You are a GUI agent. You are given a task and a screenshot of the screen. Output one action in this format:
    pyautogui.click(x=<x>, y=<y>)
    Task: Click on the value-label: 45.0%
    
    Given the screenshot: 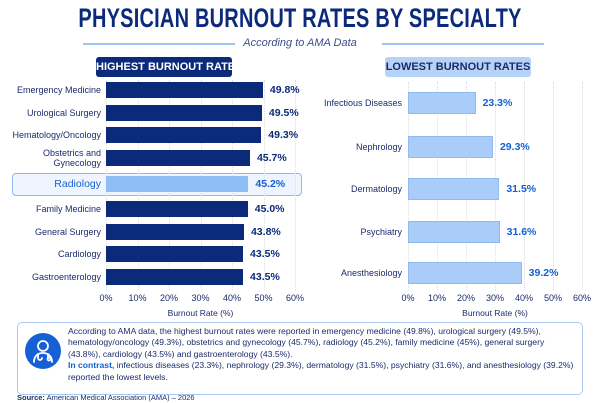 What is the action you would take?
    pyautogui.click(x=269, y=209)
    